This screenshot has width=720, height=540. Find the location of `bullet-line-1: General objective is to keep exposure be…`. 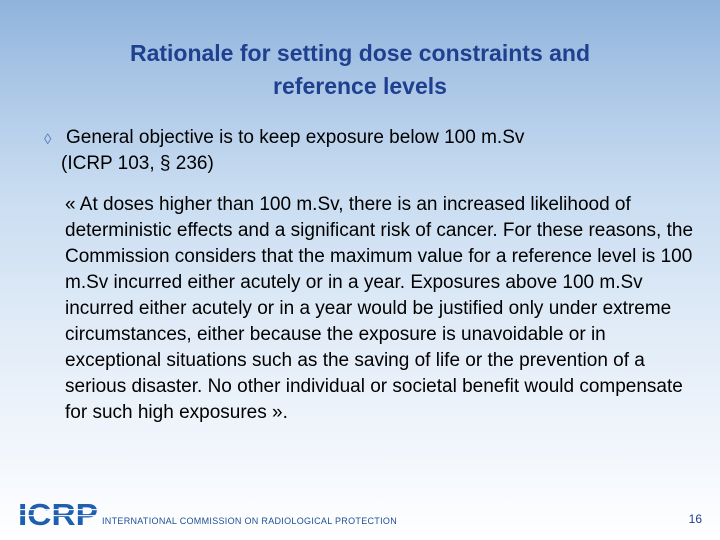

bullet-line-1: General objective is to keep exposure be… is located at coordinates (295, 137).